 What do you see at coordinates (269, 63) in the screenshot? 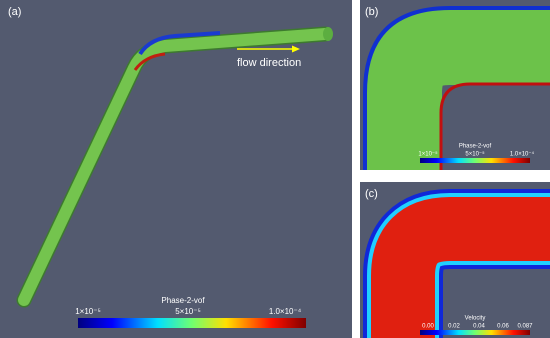
I see `annotation: flow direction` at bounding box center [269, 63].